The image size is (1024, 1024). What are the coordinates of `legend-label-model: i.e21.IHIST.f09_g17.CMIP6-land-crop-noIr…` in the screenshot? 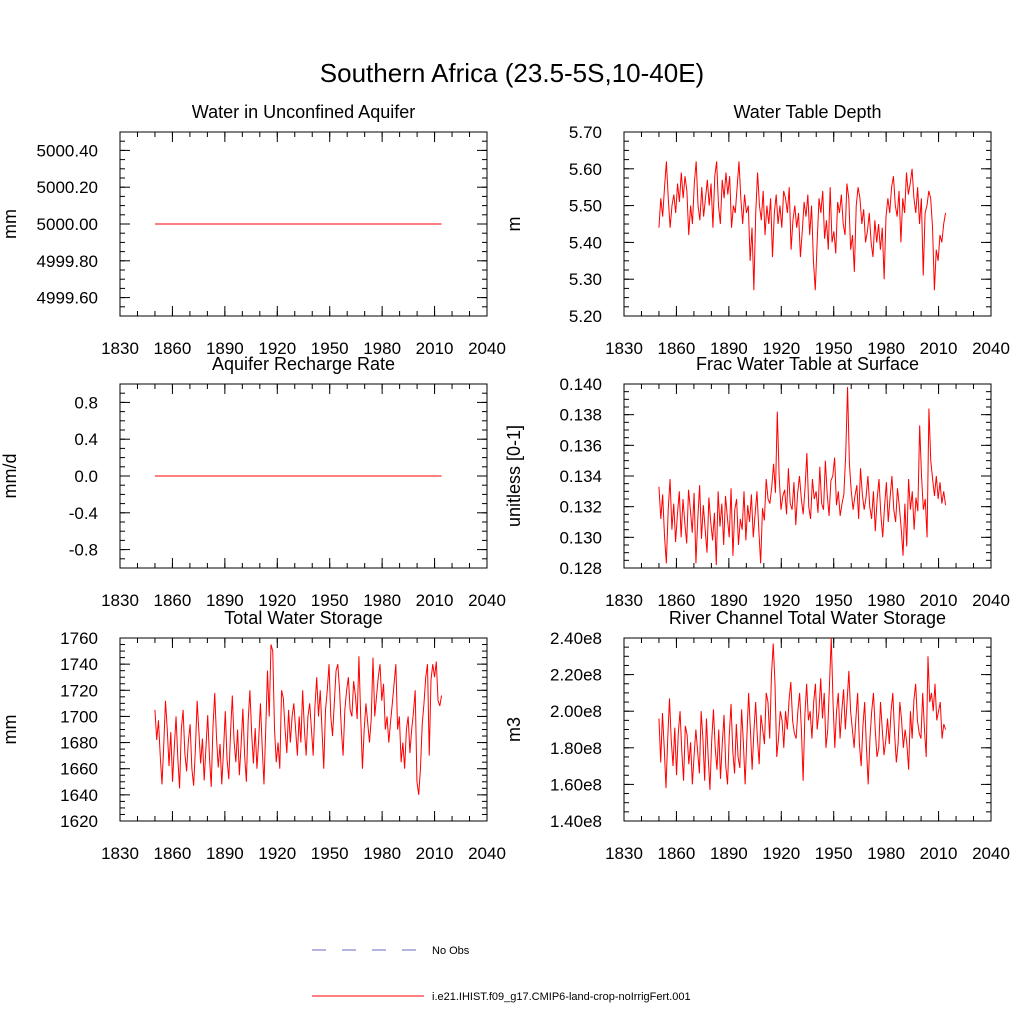 It's located at (561, 997).